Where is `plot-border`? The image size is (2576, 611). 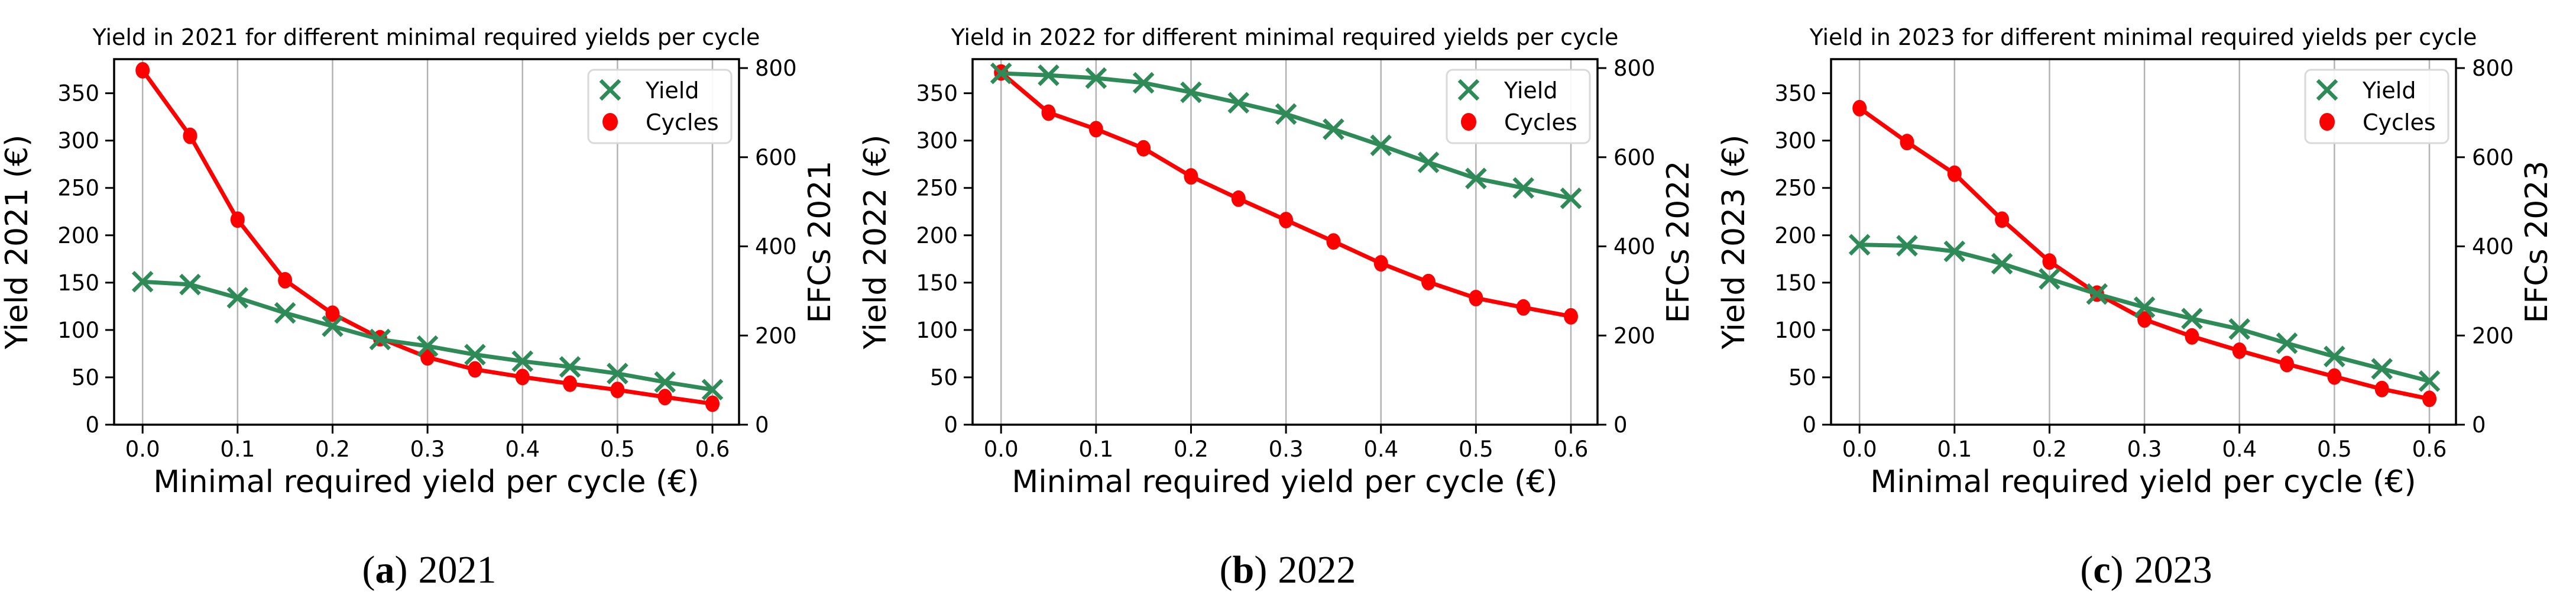
plot-border is located at coordinates (1285, 242).